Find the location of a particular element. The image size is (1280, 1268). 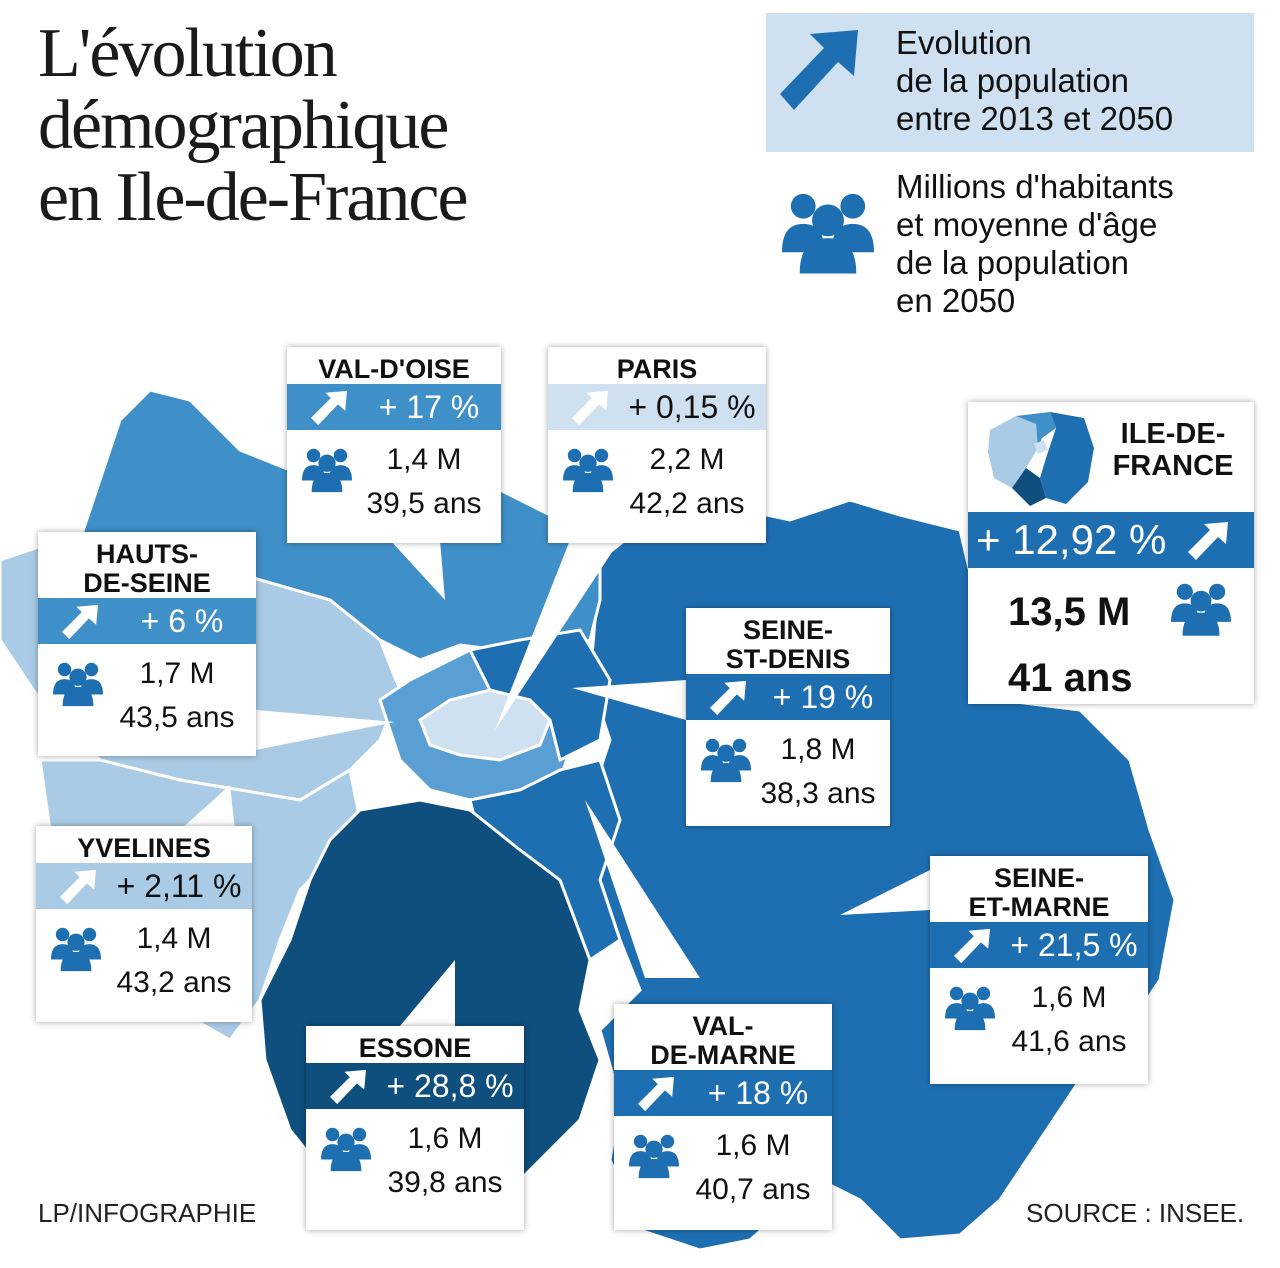

department-stats: 1,6 M 41,6 ans is located at coordinates (1039, 1018).